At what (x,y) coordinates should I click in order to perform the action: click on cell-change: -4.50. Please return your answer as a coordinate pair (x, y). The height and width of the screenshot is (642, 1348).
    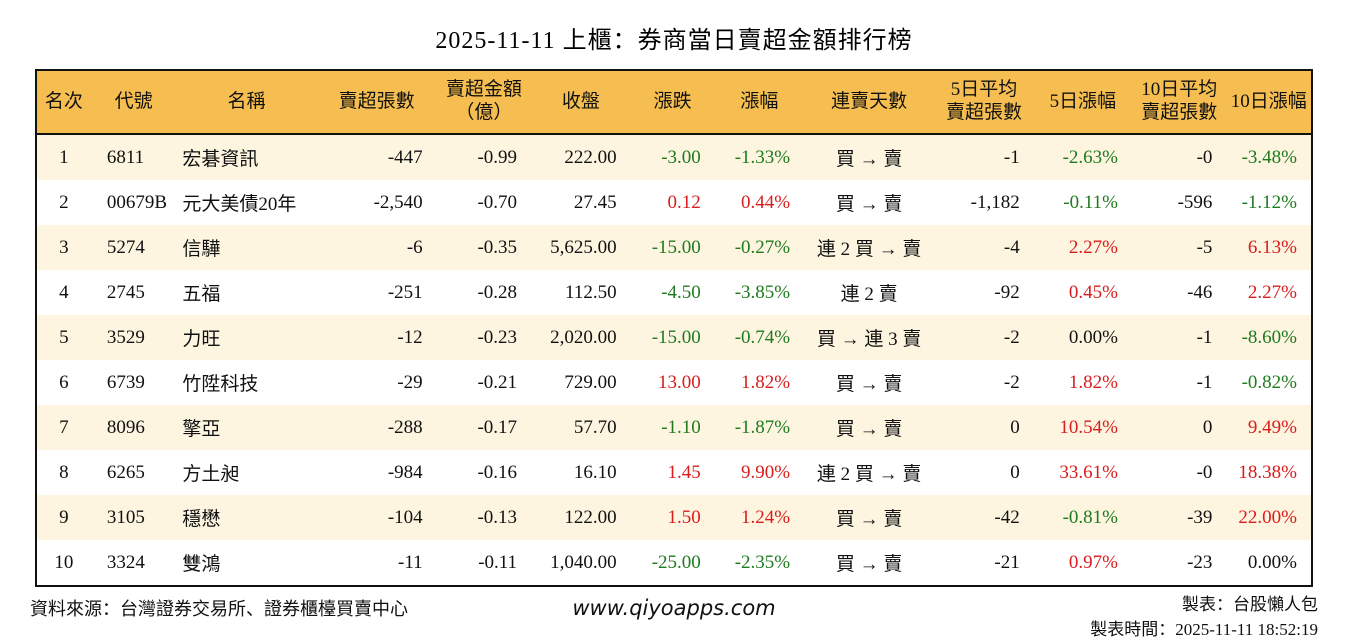
    Looking at the image, I should click on (681, 292).